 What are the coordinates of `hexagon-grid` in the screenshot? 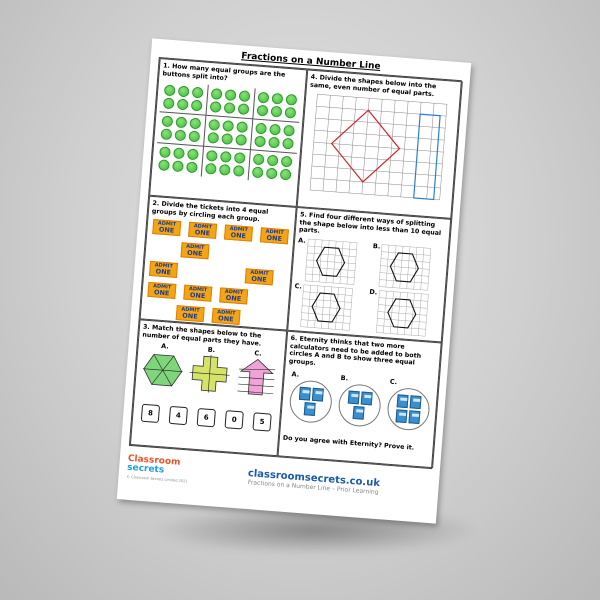 It's located at (405, 267).